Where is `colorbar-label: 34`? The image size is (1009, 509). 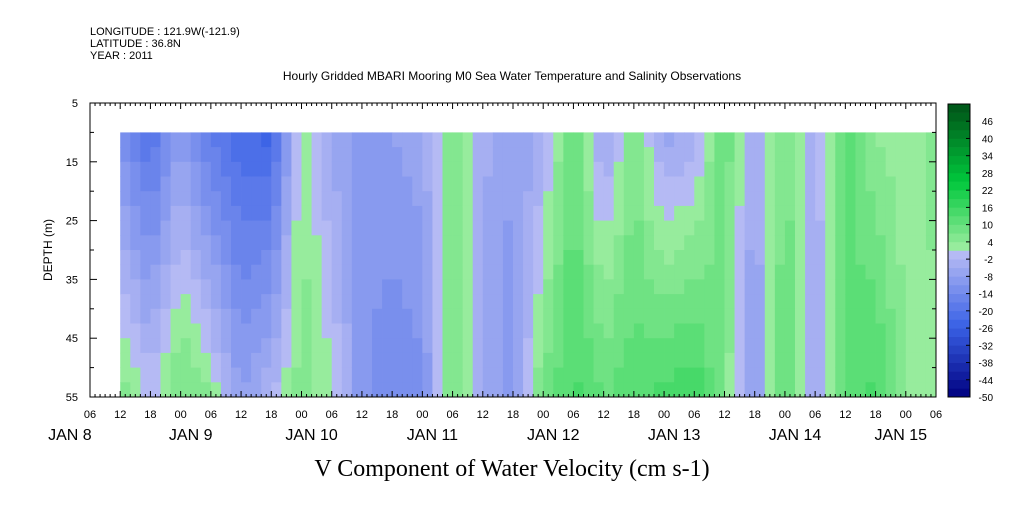
colorbar-label: 34 is located at coordinates (988, 157).